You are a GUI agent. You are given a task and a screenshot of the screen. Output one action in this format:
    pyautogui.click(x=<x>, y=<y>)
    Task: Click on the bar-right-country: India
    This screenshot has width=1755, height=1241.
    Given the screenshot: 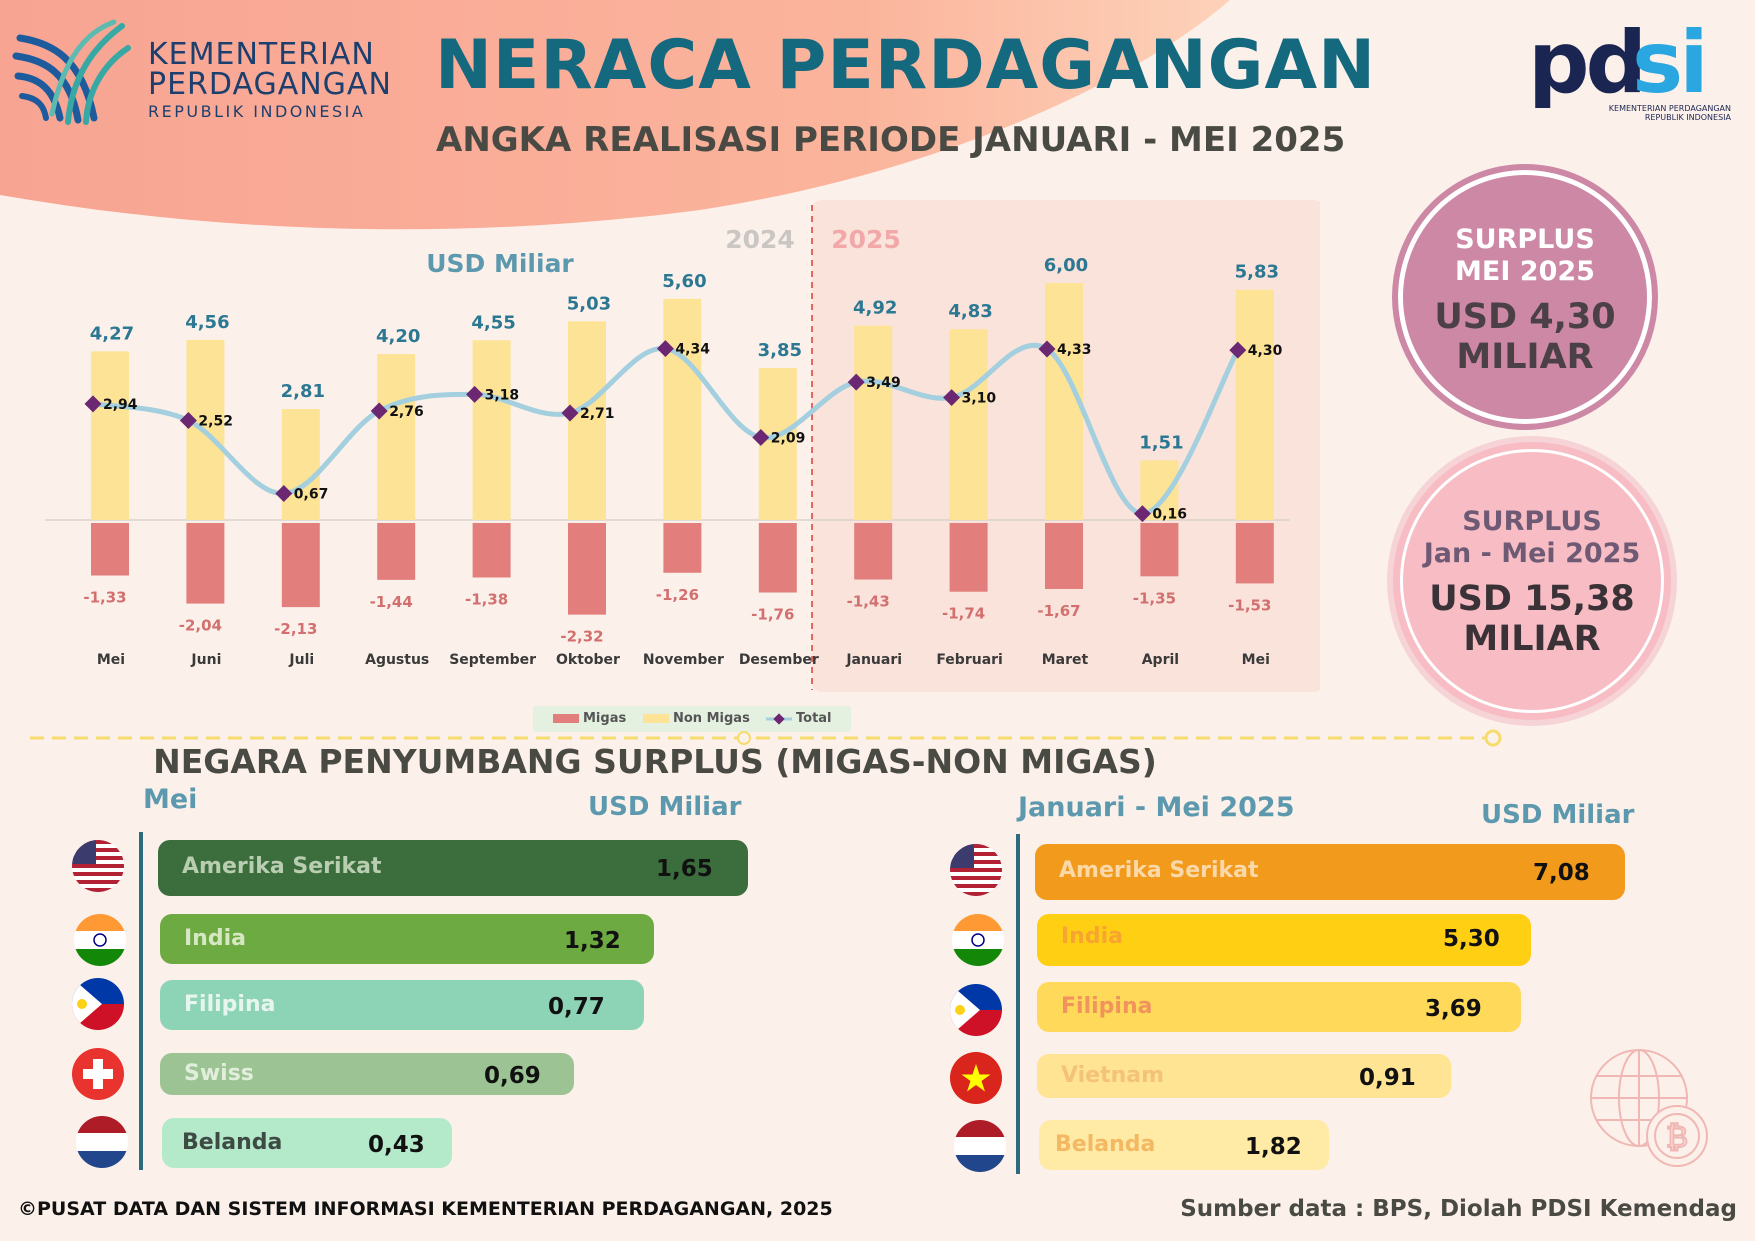 What is the action you would take?
    pyautogui.click(x=1092, y=936)
    